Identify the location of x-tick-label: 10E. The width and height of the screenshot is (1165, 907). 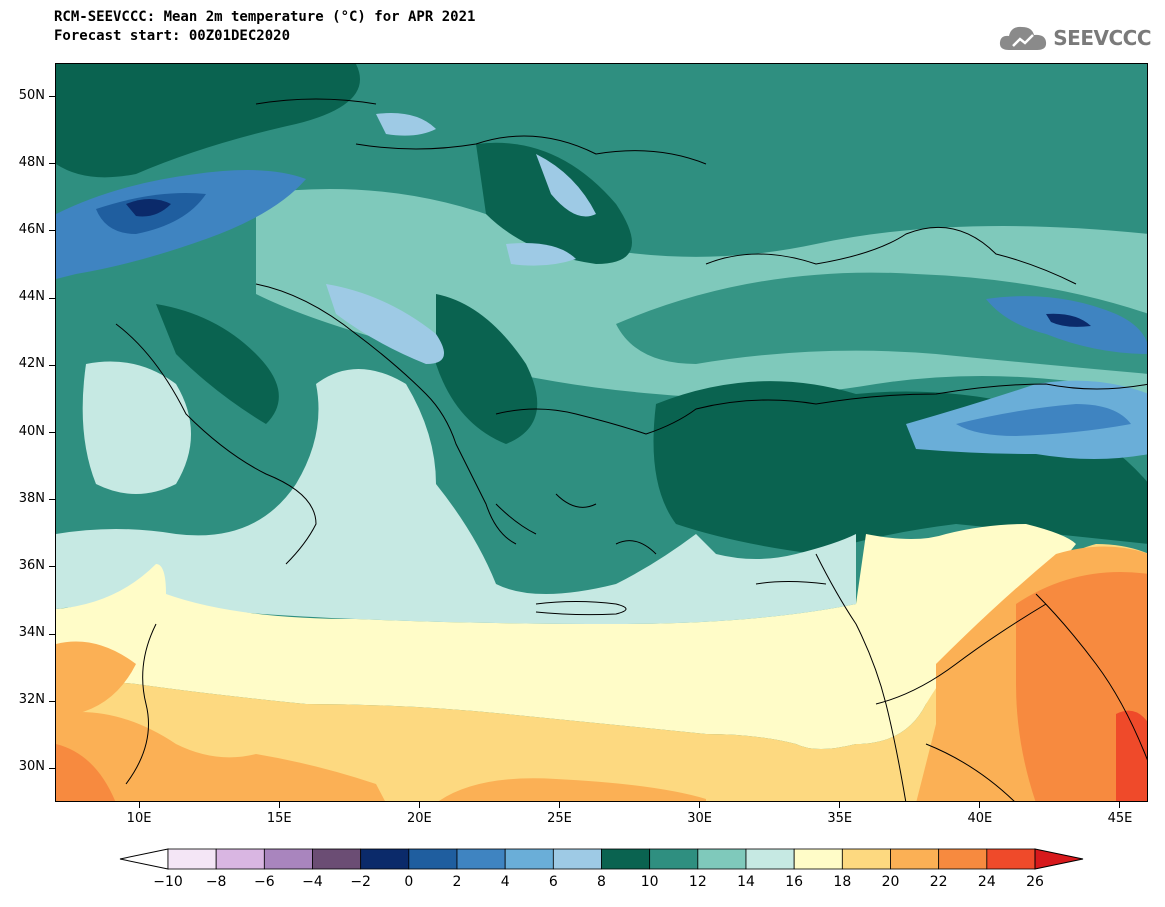
(139, 818).